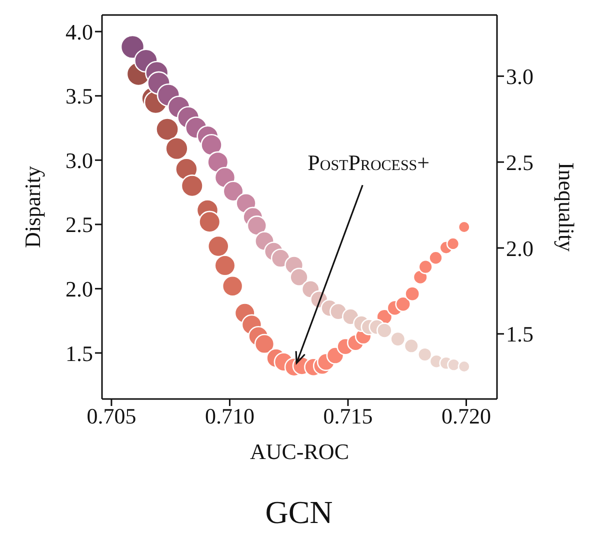 This screenshot has width=598, height=538. I want to click on y-axis-title: Disparity, so click(32, 207).